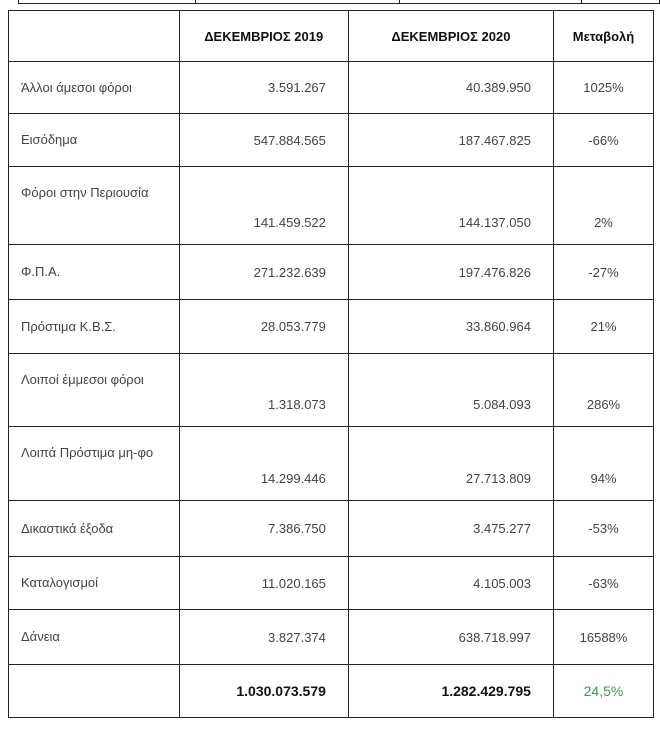 Image resolution: width=660 pixels, height=733 pixels. What do you see at coordinates (94, 637) in the screenshot?
I see `row-label: Δάνεια` at bounding box center [94, 637].